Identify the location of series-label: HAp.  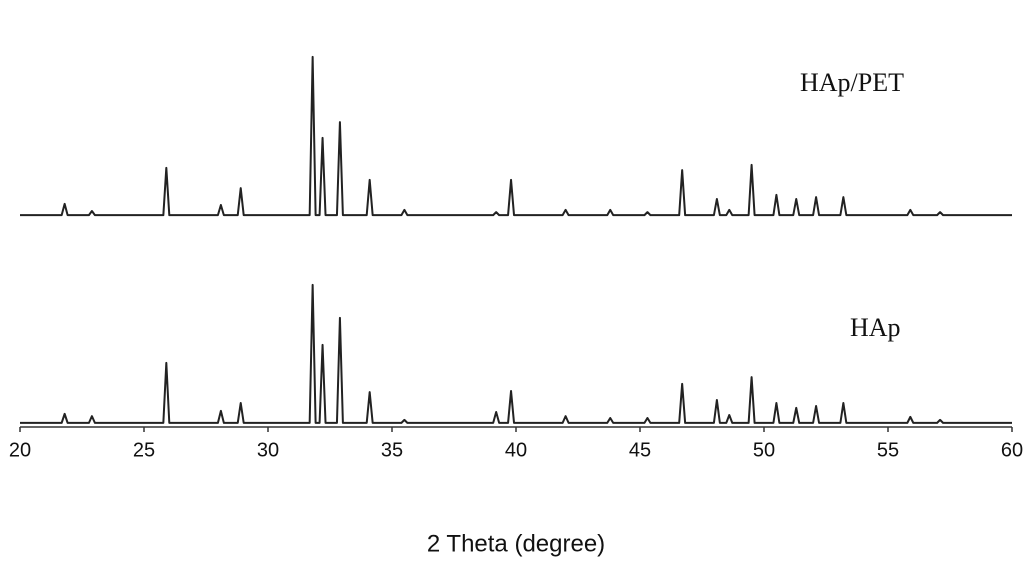
(875, 327).